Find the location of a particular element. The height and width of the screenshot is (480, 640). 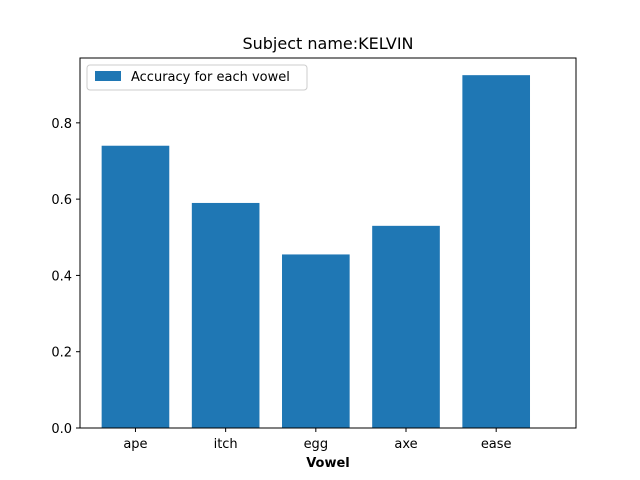

y-tick-label: 0.4 is located at coordinates (61, 276).